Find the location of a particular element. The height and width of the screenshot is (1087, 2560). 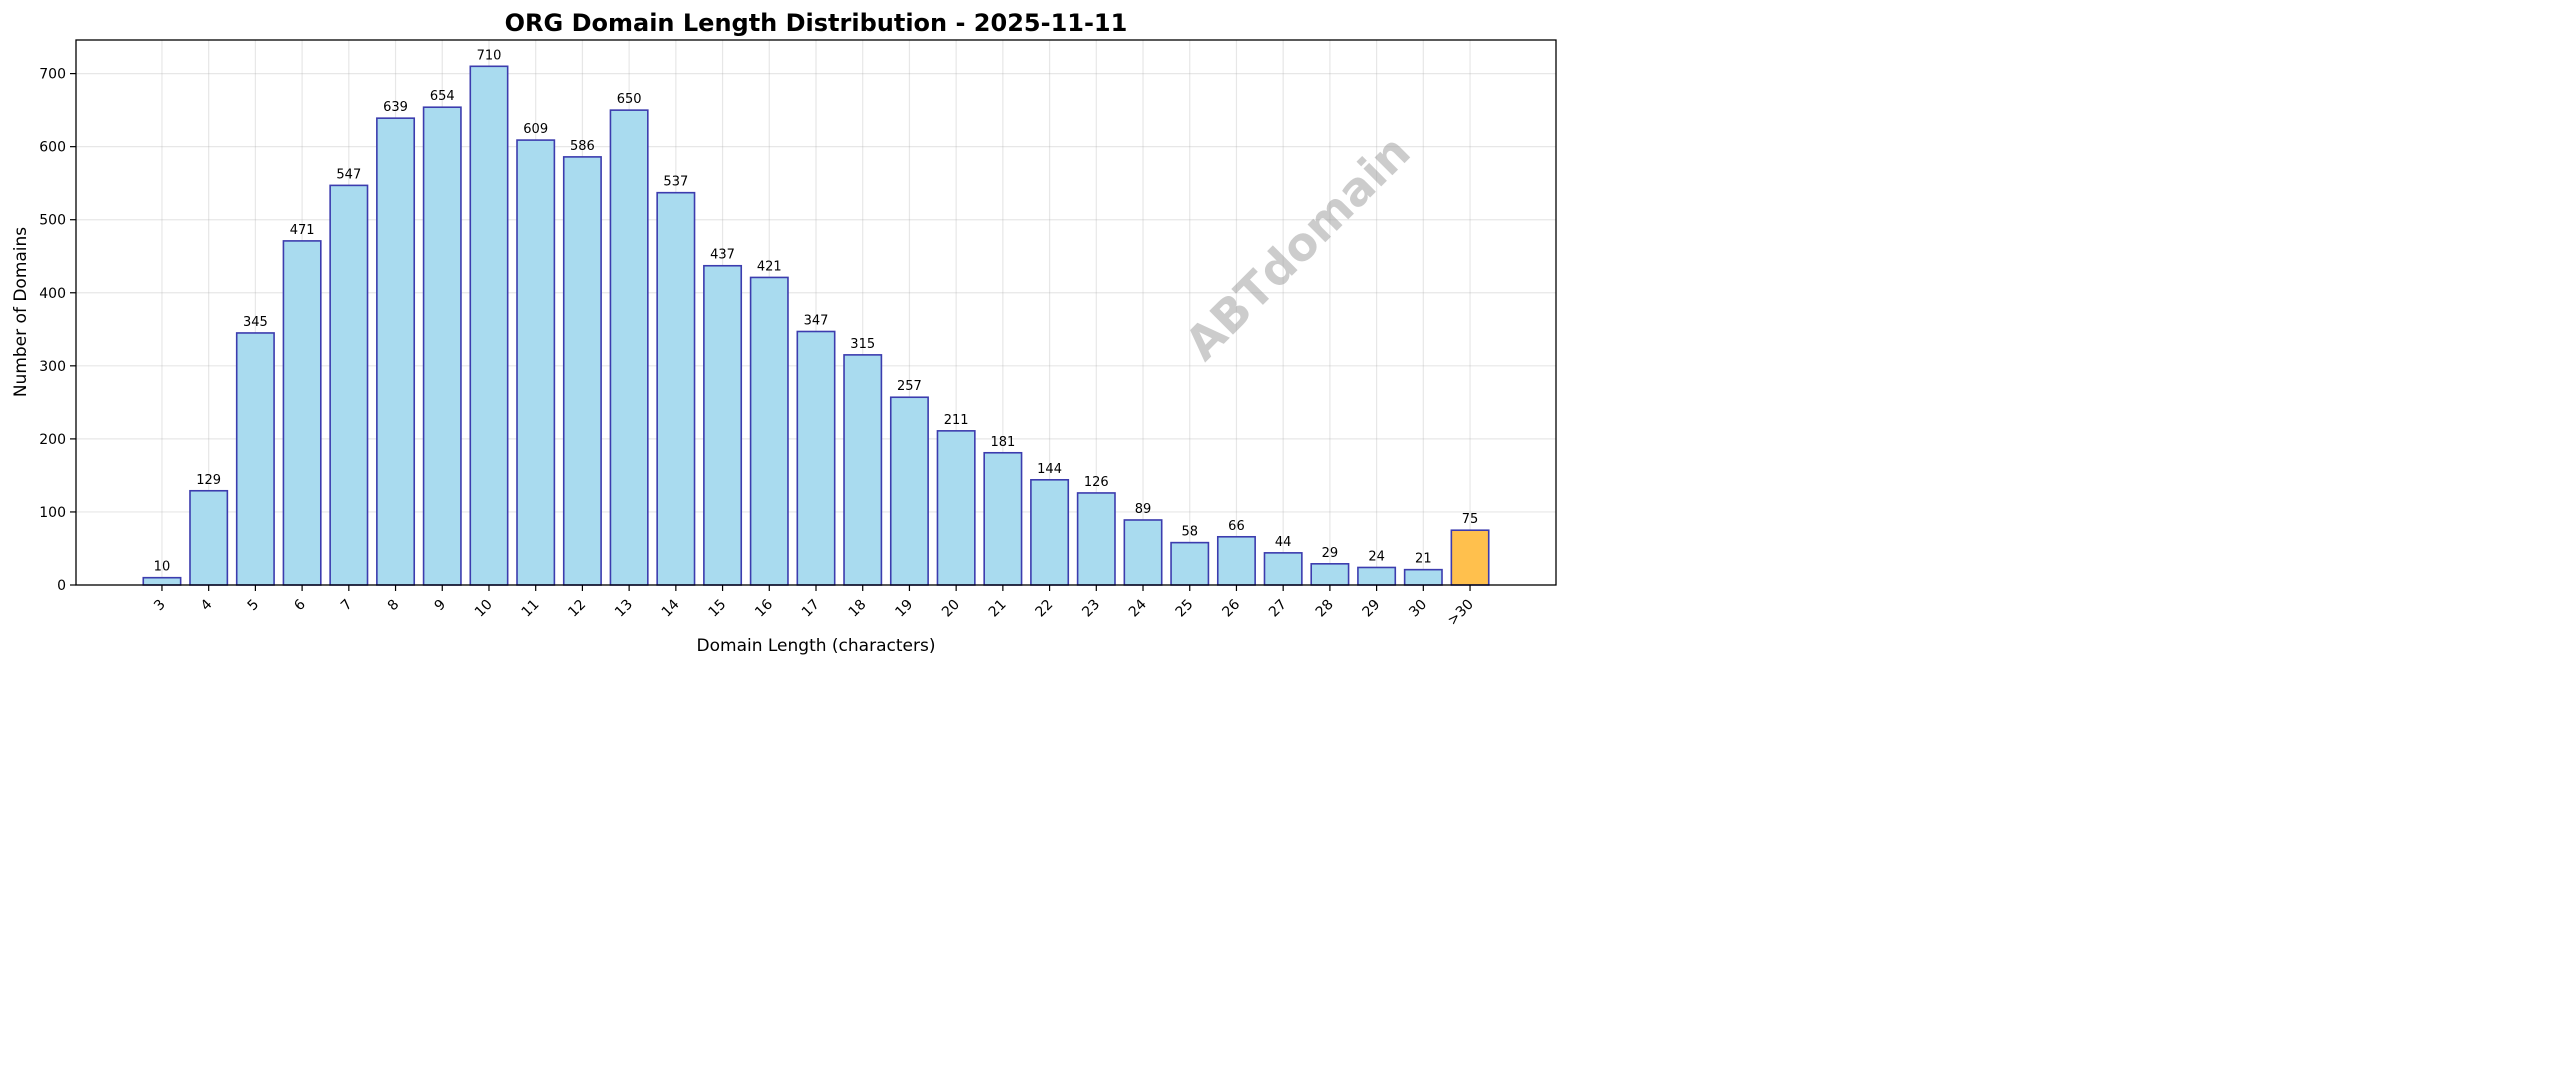

x-tick-label: 18 is located at coordinates (858, 609).